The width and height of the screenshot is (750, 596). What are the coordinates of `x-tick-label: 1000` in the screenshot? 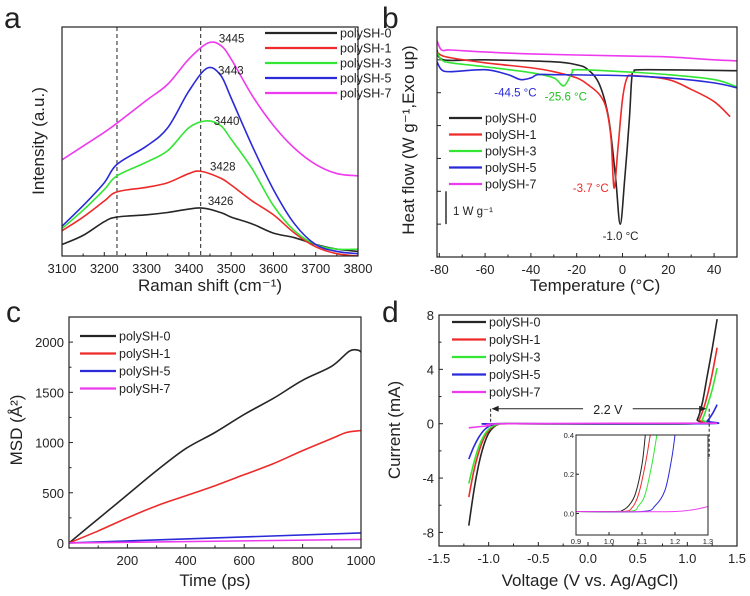 It's located at (361, 560).